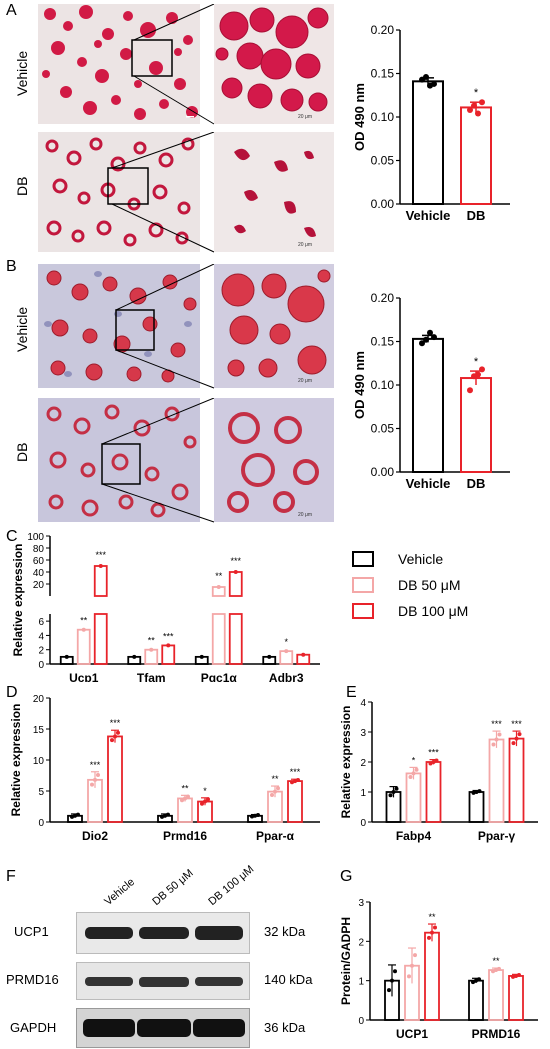 The image size is (550, 1049). I want to click on a-sig: *, so click(476, 93).